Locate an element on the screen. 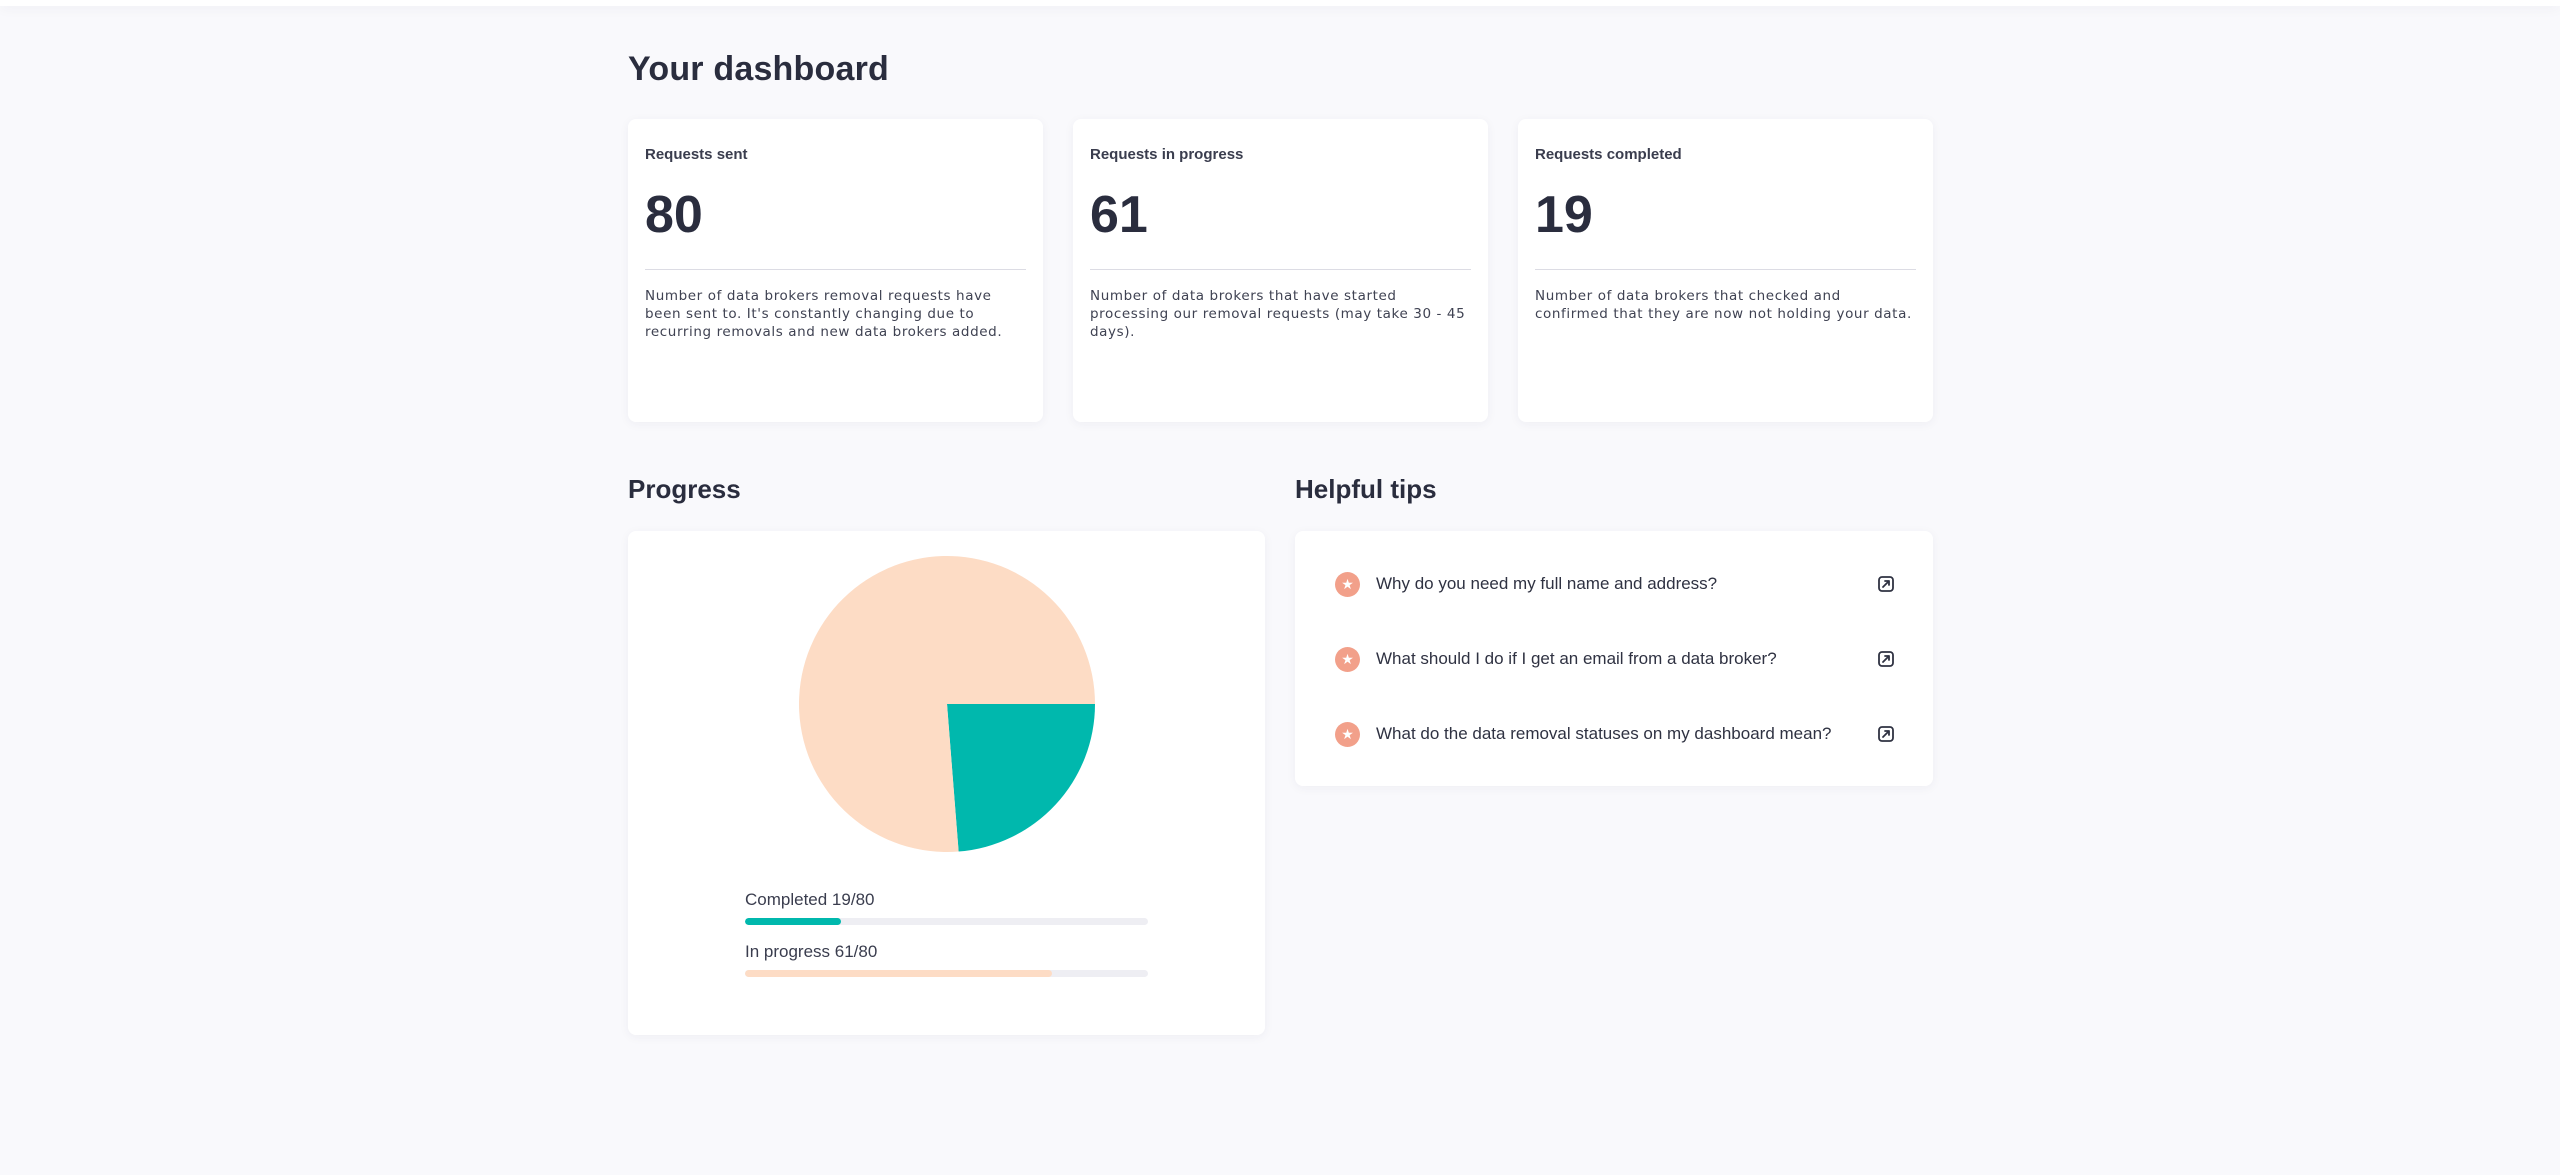 This screenshot has height=1175, width=2560. completed-progress: Completed 19/80 is located at coordinates (946, 907).